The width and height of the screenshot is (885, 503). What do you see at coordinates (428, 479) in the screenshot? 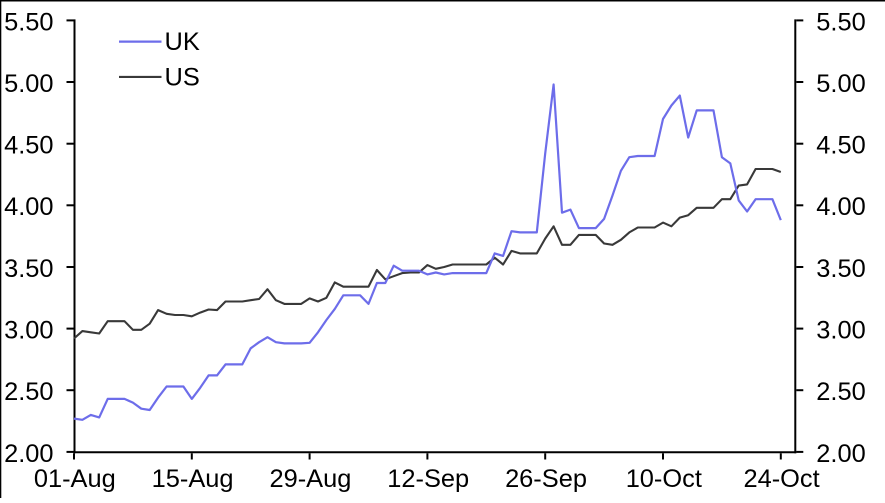
I see `svg-text: 12-Sep` at bounding box center [428, 479].